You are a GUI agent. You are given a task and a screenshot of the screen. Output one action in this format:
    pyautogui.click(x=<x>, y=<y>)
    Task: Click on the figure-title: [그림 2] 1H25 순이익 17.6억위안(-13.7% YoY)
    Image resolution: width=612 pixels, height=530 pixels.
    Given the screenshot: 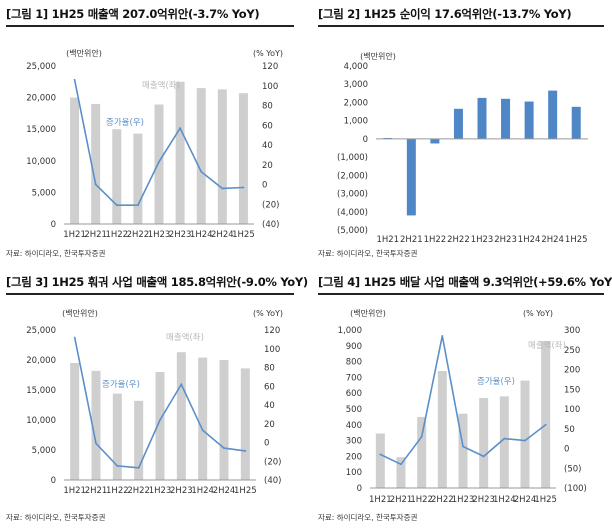 What is the action you would take?
    pyautogui.click(x=445, y=14)
    